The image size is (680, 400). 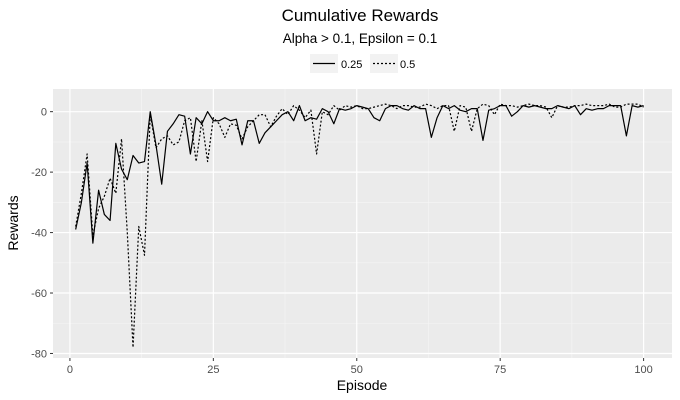 I want to click on legend: 0.25 0.5, so click(x=362, y=63).